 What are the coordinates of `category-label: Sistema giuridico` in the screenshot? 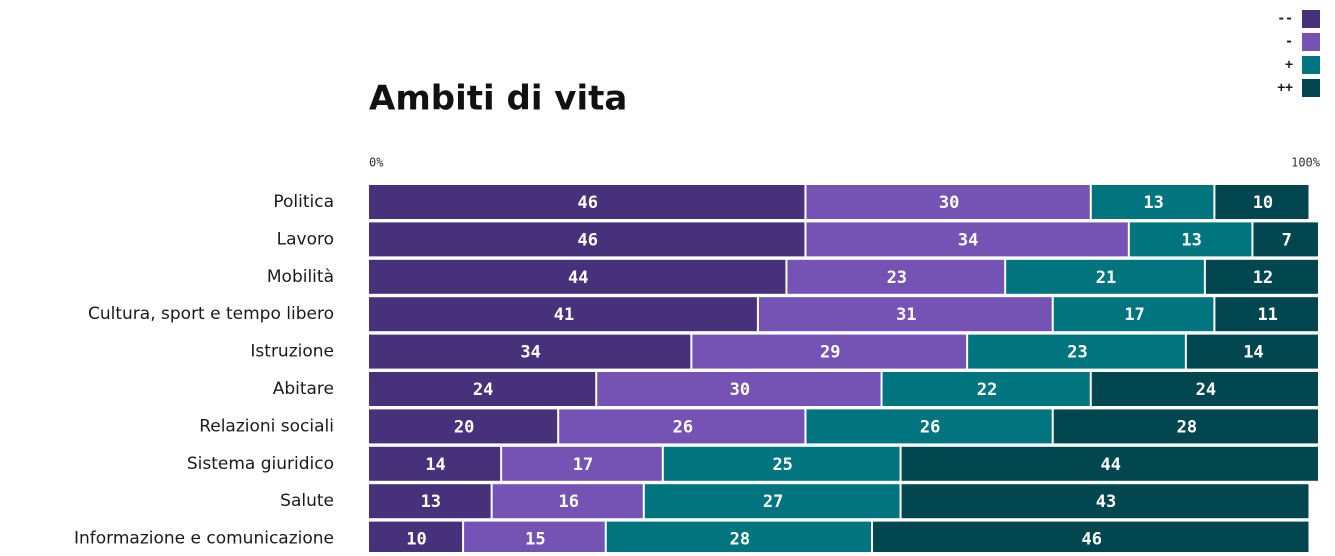 It's located at (260, 464).